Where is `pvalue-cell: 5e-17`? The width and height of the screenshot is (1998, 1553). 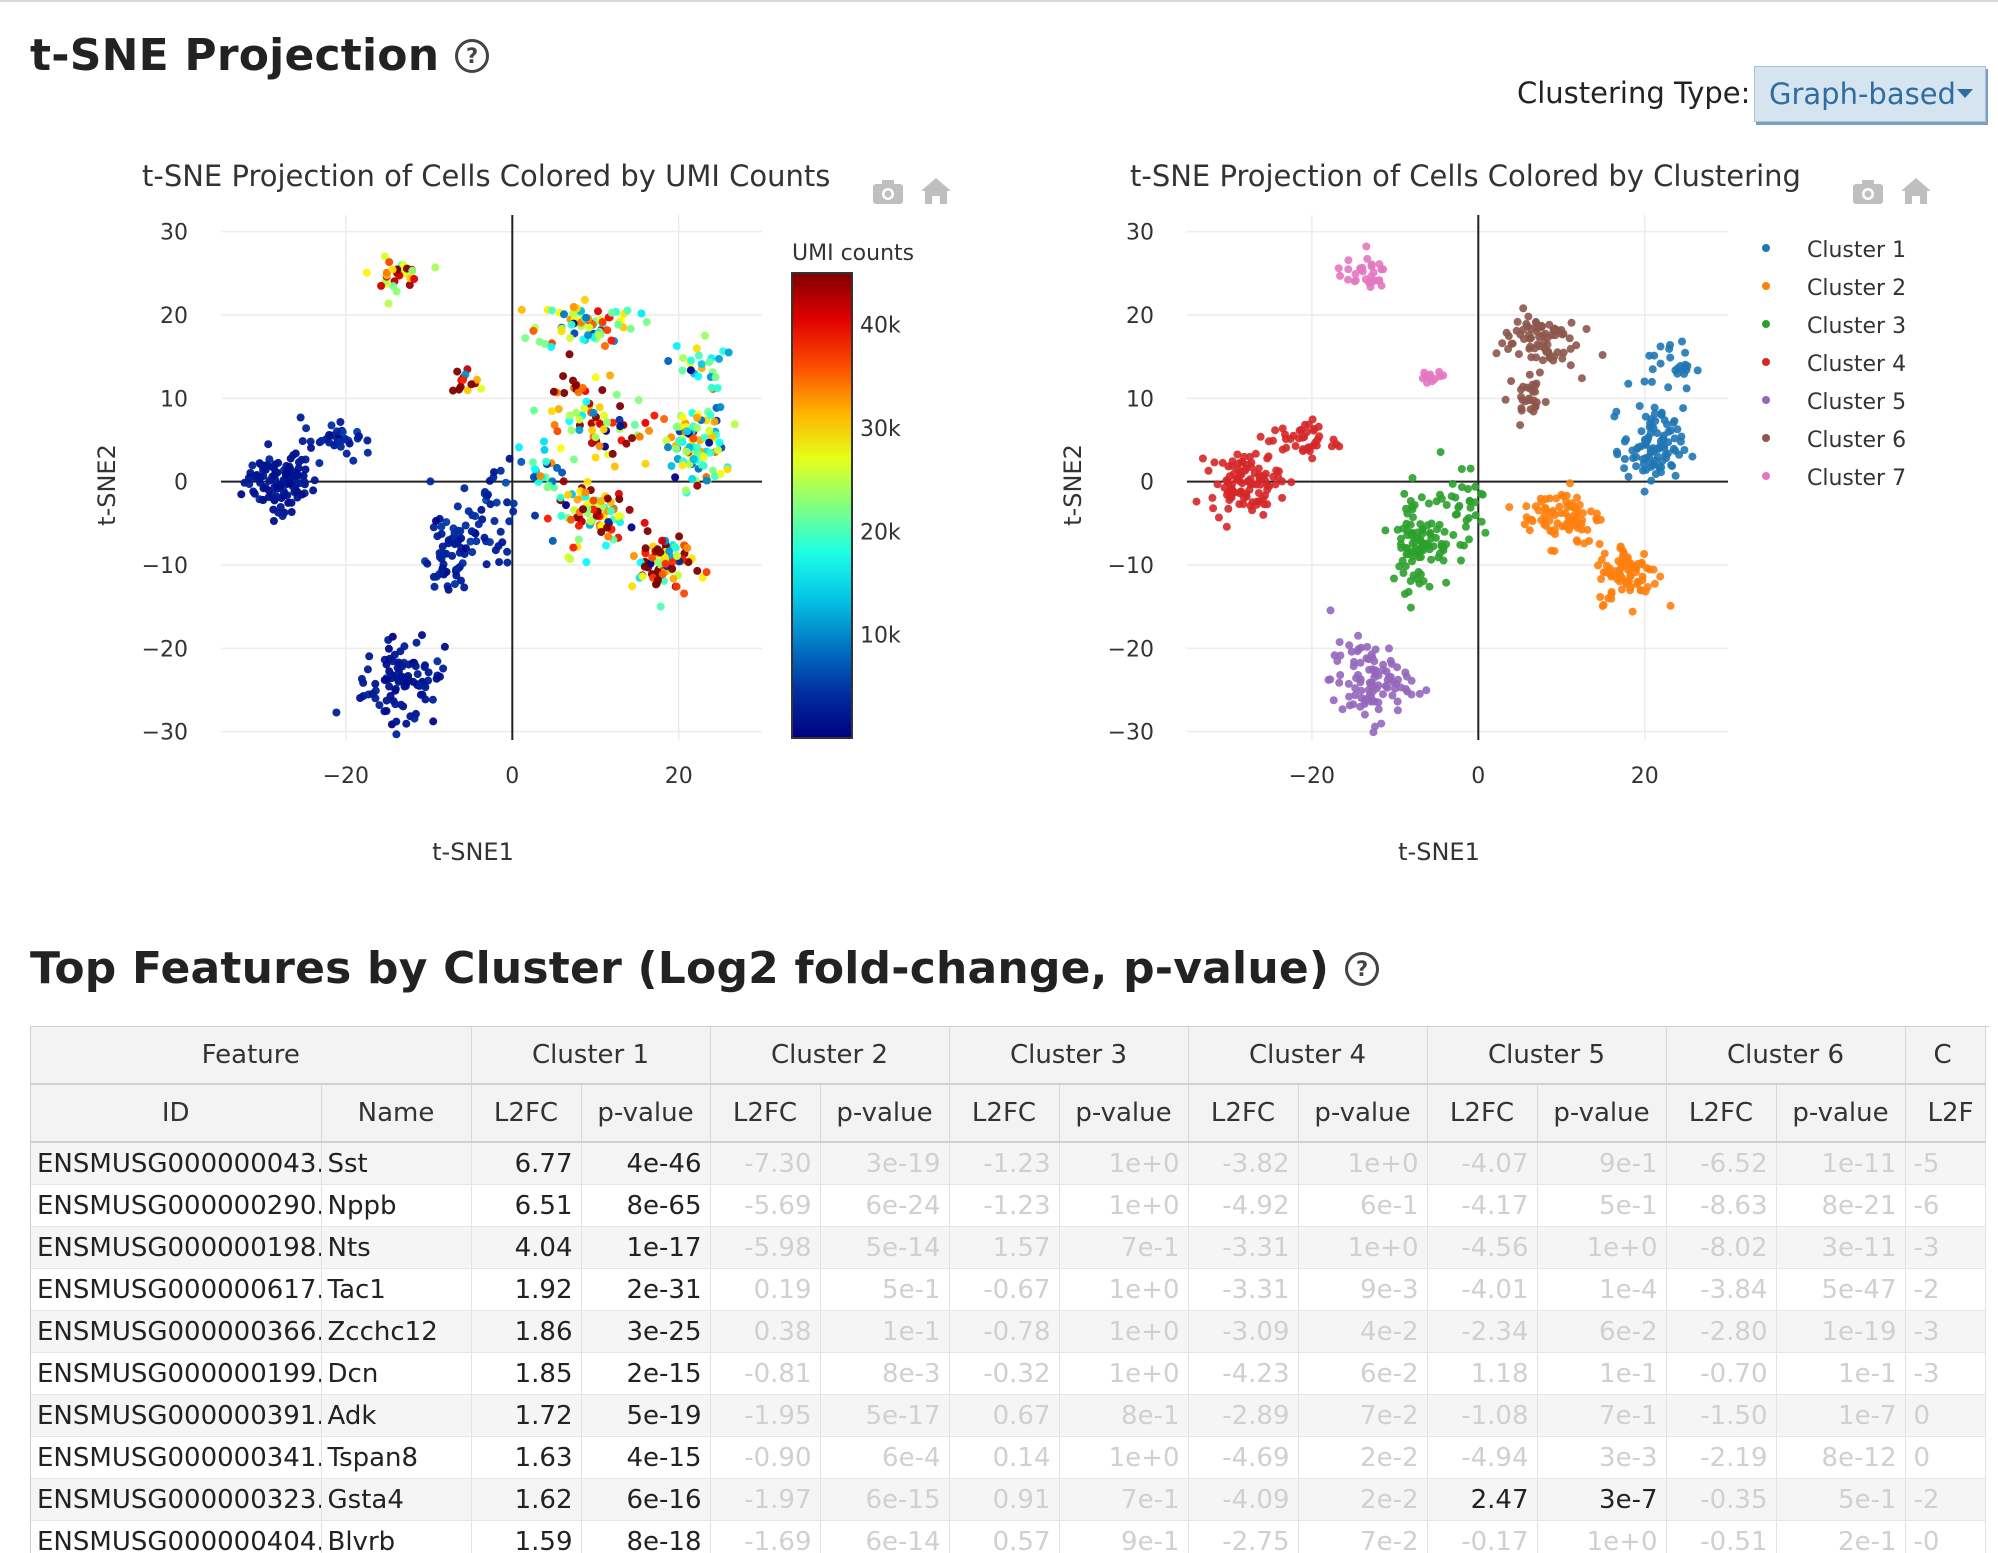 pvalue-cell: 5e-17 is located at coordinates (884, 1416).